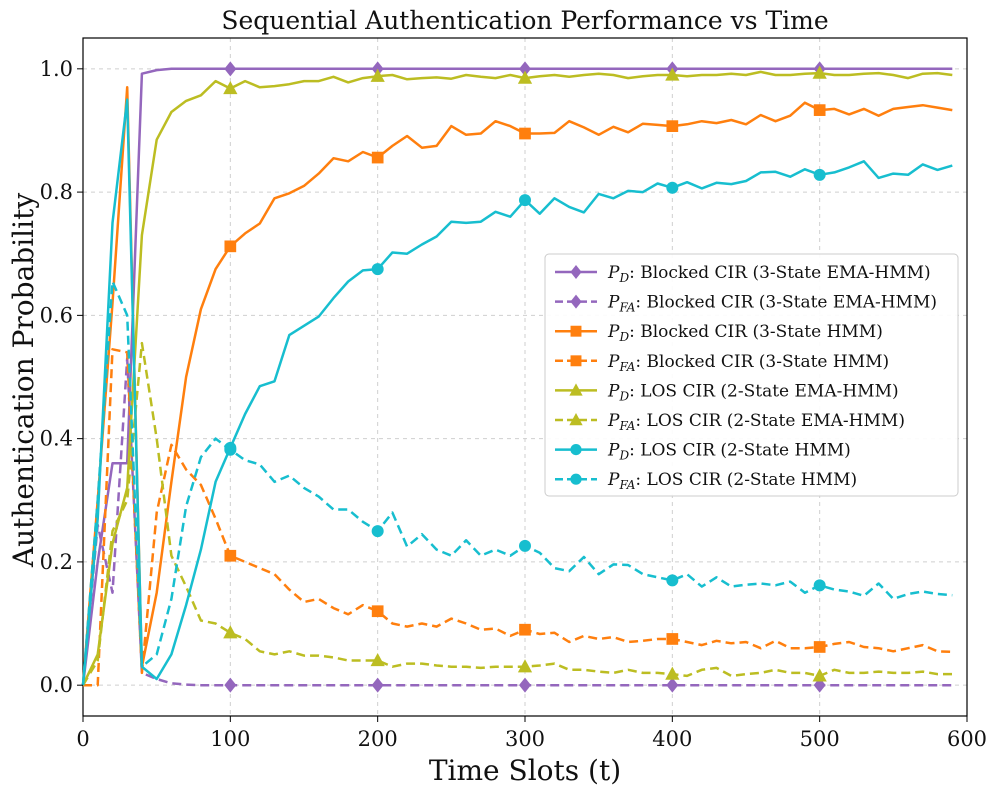 Image resolution: width=996 pixels, height=795 pixels. Describe the element at coordinates (732, 481) in the screenshot. I see `legend-label: PFA: LOS CIR (2-State HMM)` at that location.